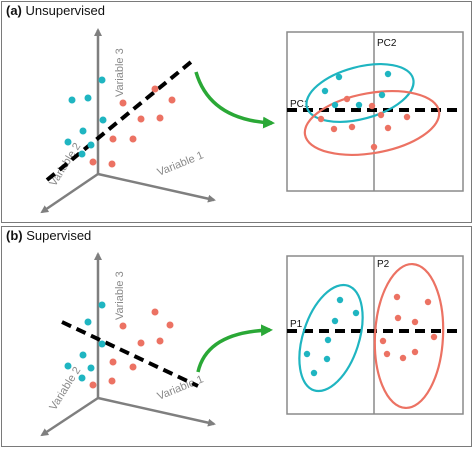  I want to click on panel-title-text: Supervised, so click(59, 235).